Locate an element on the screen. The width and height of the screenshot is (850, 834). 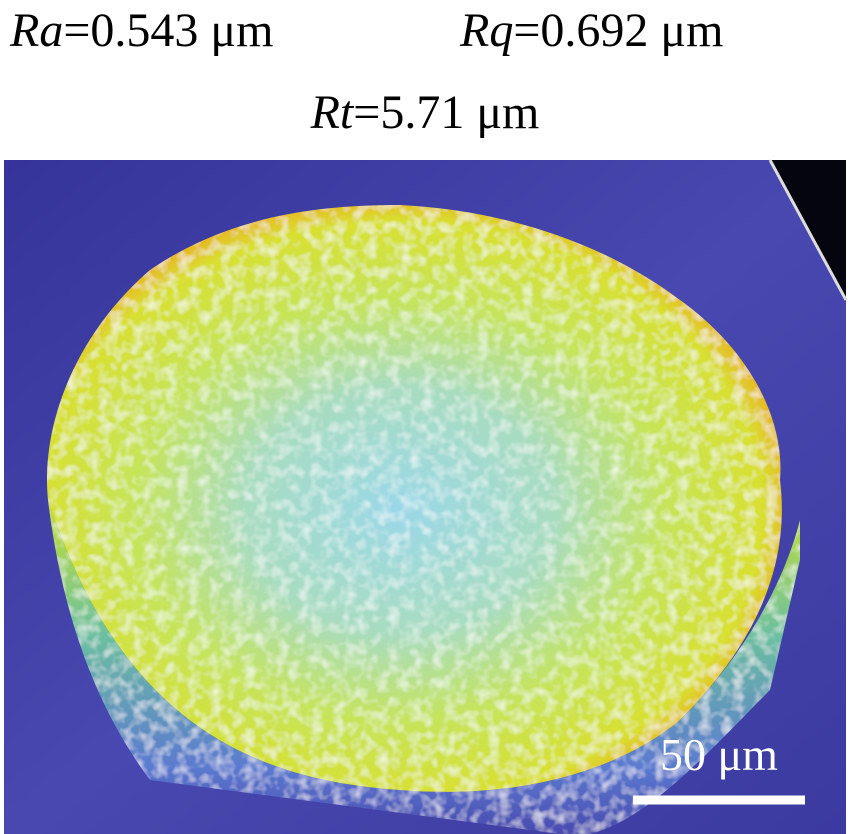
symbol: Rt is located at coordinates (332, 112).